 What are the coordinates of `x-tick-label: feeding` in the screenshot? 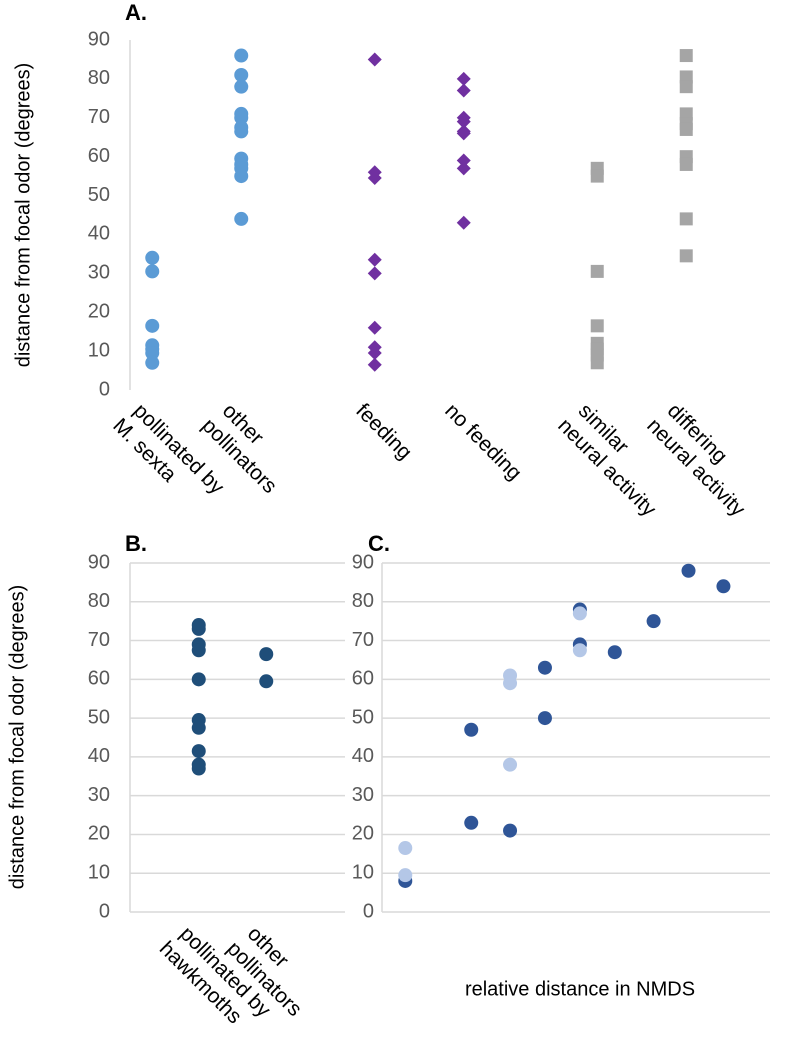 It's located at (383, 431).